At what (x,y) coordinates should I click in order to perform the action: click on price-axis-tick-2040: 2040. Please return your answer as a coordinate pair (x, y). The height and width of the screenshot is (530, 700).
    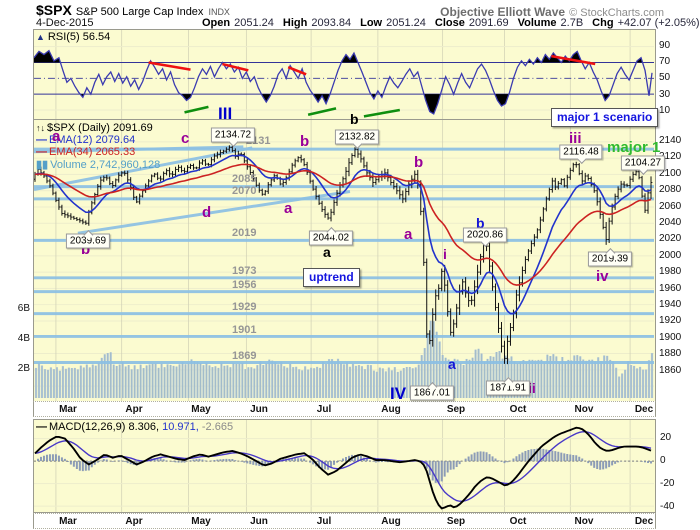
    Looking at the image, I should click on (670, 222).